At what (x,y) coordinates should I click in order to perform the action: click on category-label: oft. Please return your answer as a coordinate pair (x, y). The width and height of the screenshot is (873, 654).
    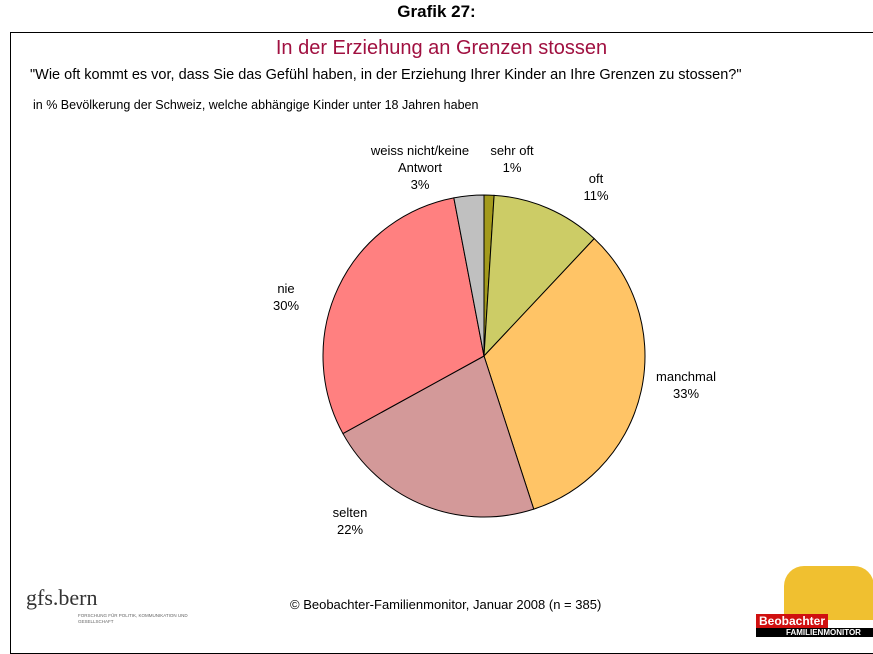
    Looking at the image, I should click on (596, 178).